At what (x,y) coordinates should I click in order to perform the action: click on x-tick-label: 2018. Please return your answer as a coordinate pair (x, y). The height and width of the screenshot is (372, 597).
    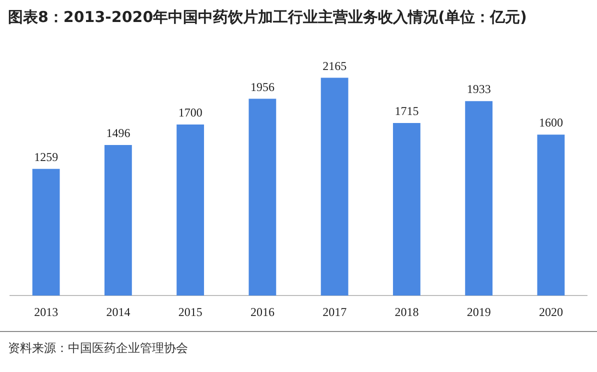
    Looking at the image, I should click on (406, 311).